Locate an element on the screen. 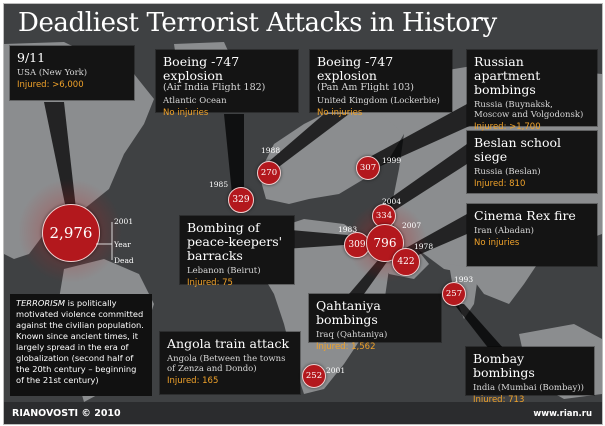 This screenshot has width=605, height=426. year-beslan: 2004 is located at coordinates (392, 201).